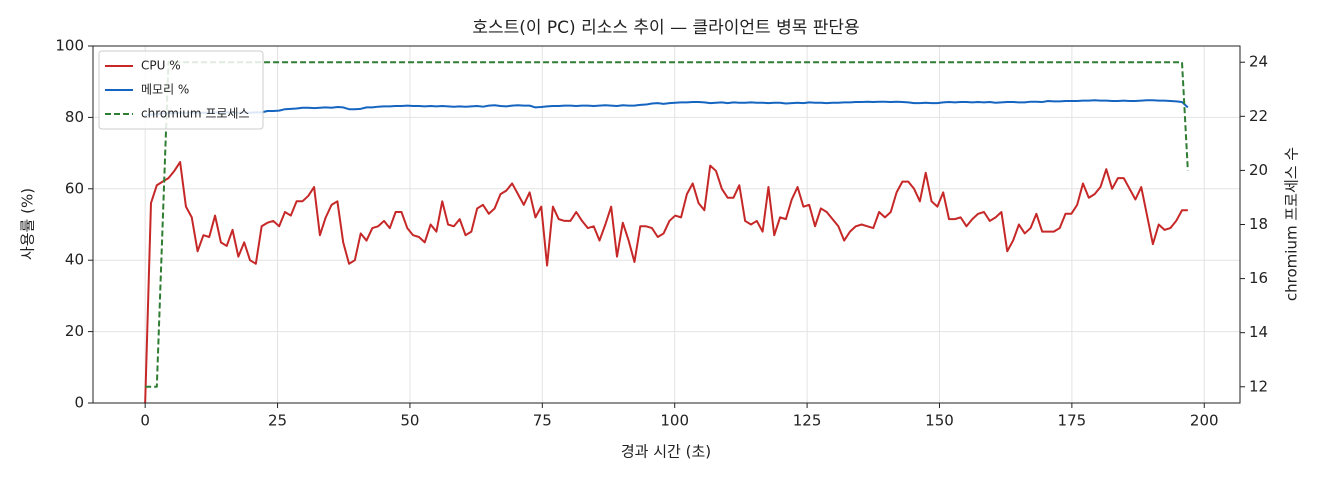  I want to click on y-tick-label: 40, so click(74, 260).